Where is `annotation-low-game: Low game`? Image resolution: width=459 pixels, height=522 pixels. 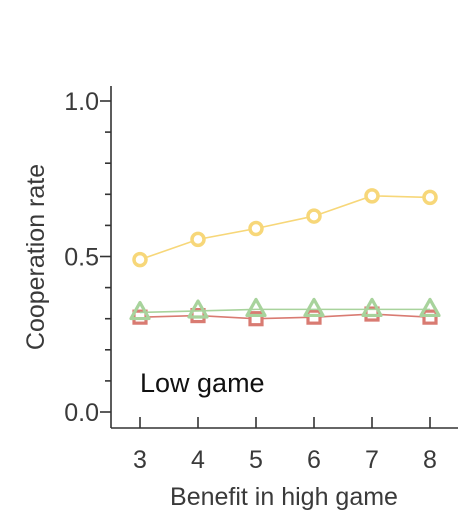 annotation-low-game: Low game is located at coordinates (202, 383).